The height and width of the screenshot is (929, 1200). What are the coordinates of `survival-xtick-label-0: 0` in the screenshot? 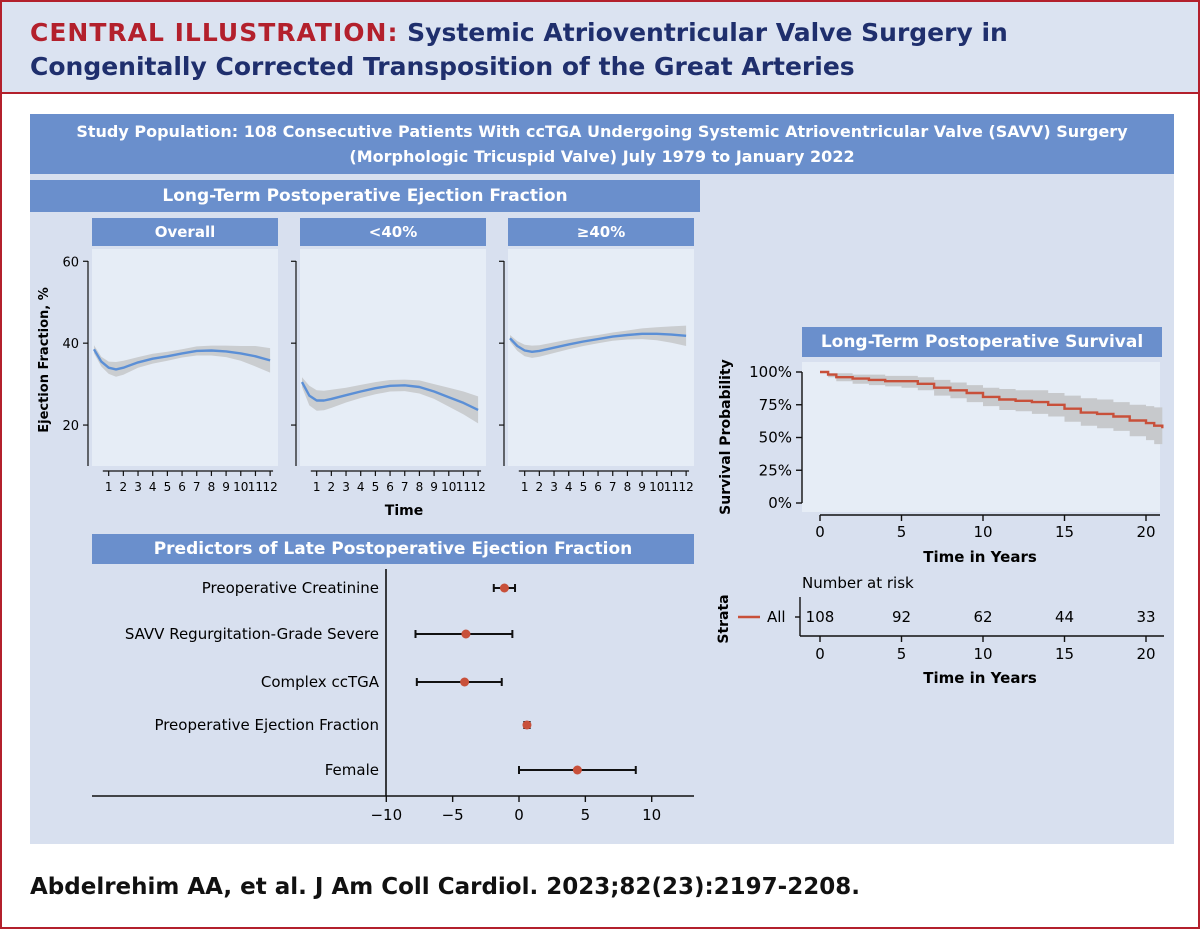 It's located at (820, 532).